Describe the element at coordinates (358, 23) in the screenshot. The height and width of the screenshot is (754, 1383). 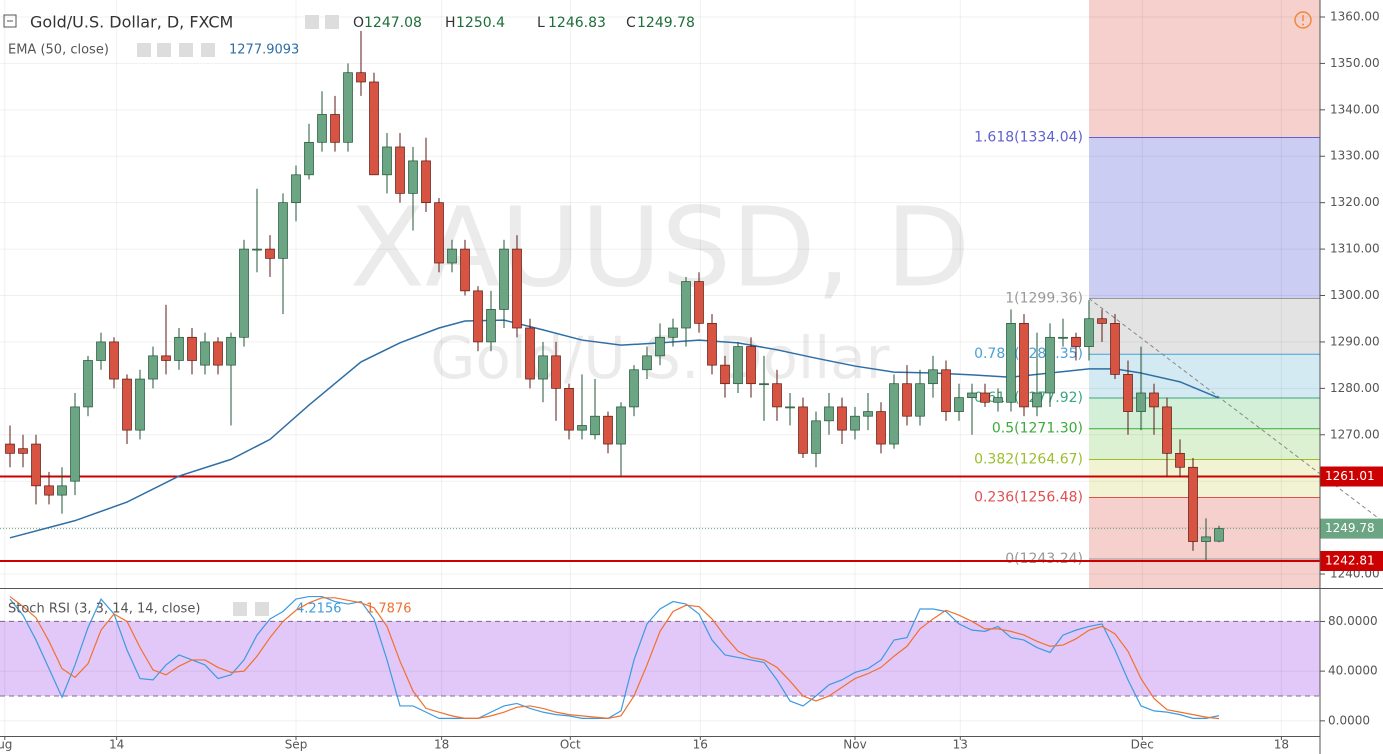
I see `ohlc-label: O` at that location.